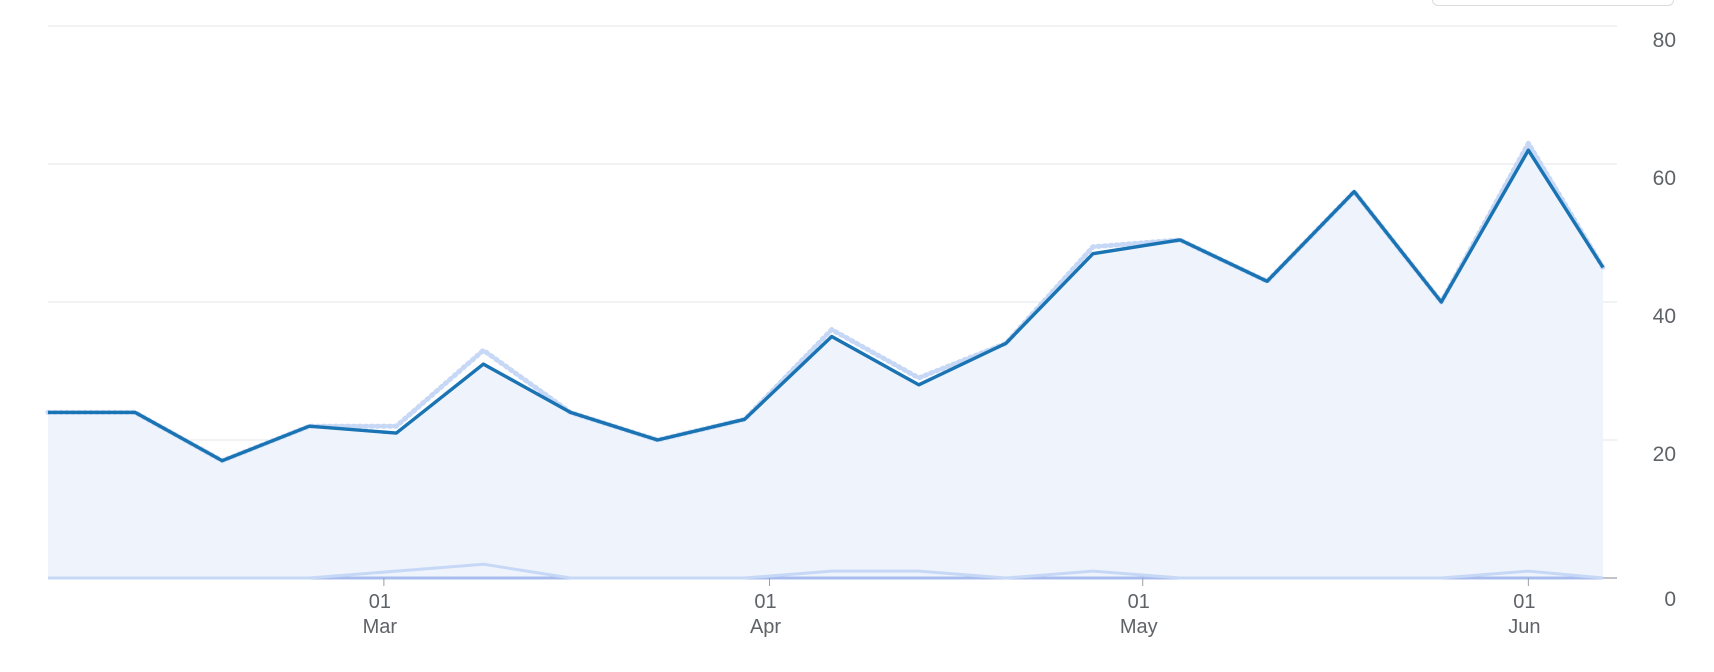  I want to click on y-tick-label: 40, so click(1664, 316).